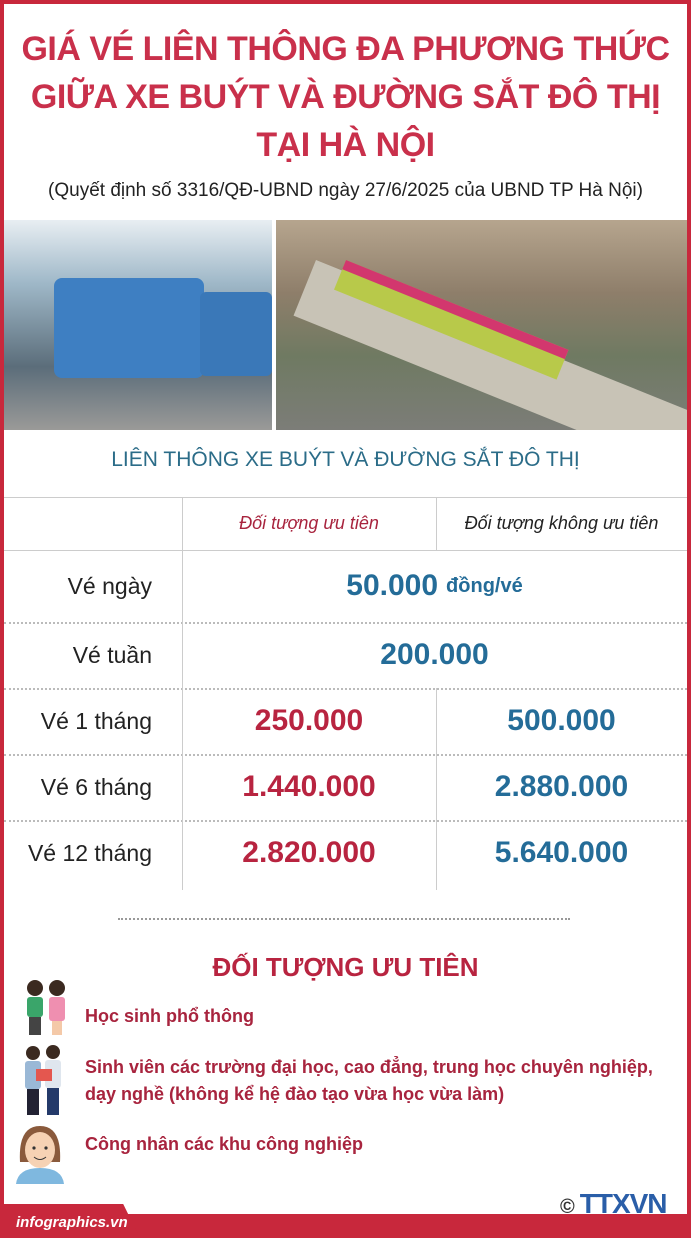  What do you see at coordinates (561, 852) in the screenshot?
I see `regular-price: 5.640.000` at bounding box center [561, 852].